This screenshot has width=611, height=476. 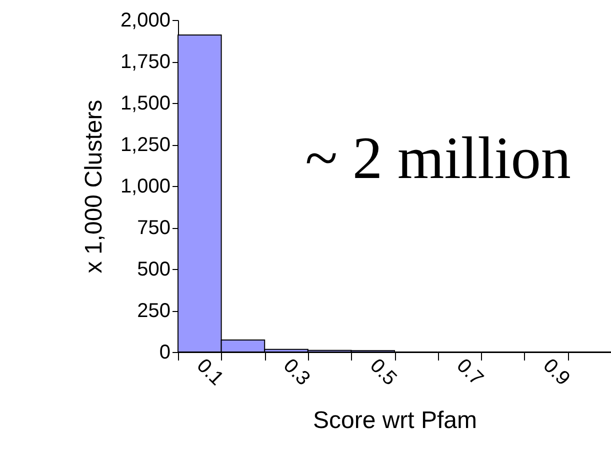 What do you see at coordinates (145, 21) in the screenshot?
I see `y-tick-label: 2,000` at bounding box center [145, 21].